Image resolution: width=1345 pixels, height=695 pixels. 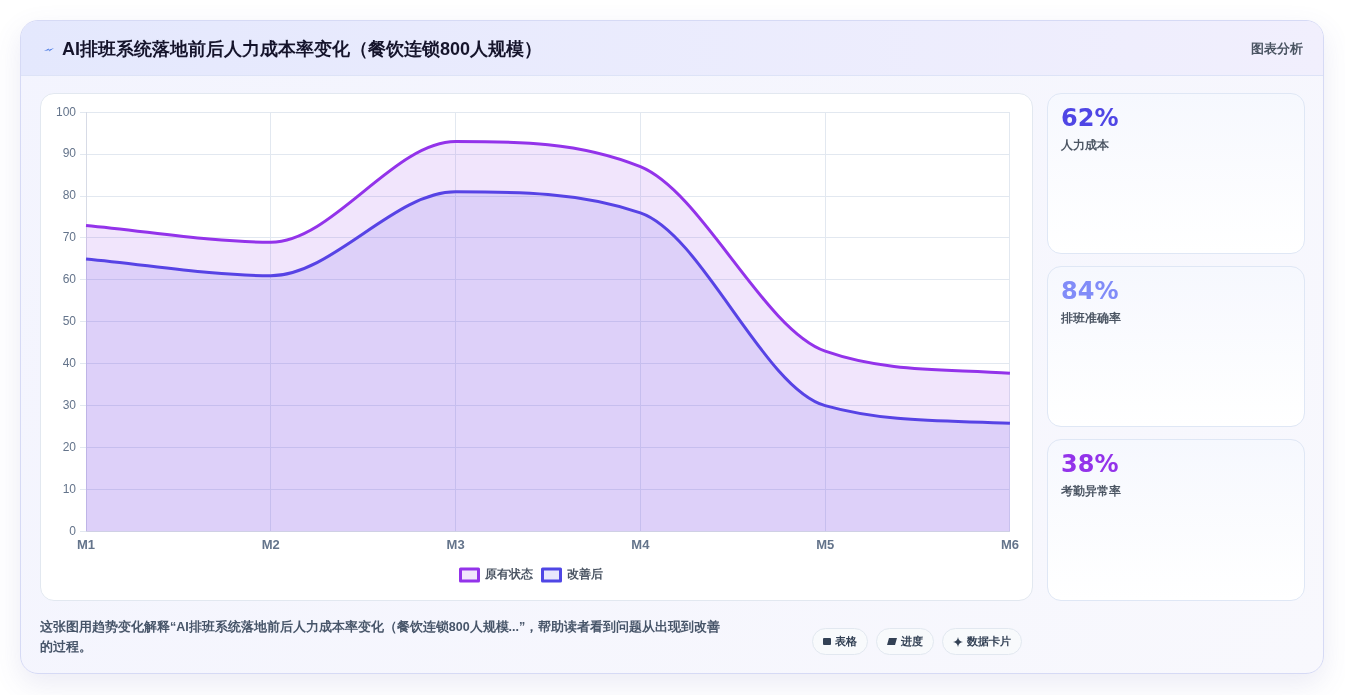 What do you see at coordinates (1009, 544) in the screenshot?
I see `x-tick-label: M6` at bounding box center [1009, 544].